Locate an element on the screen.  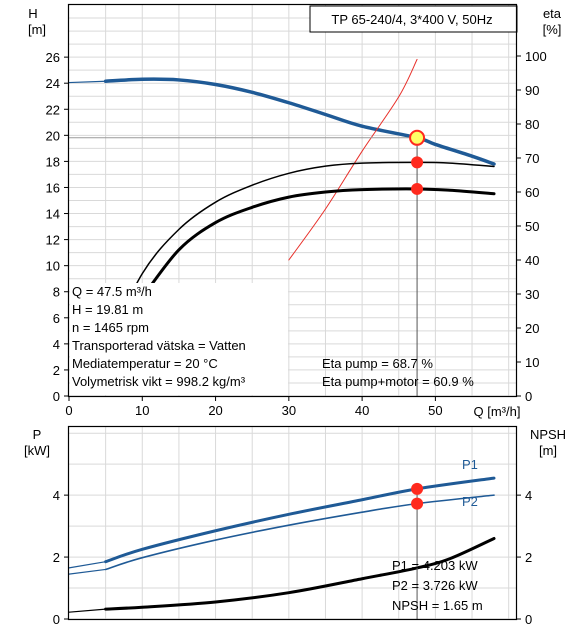
head-tick-label: 4 is located at coordinates (56, 344).